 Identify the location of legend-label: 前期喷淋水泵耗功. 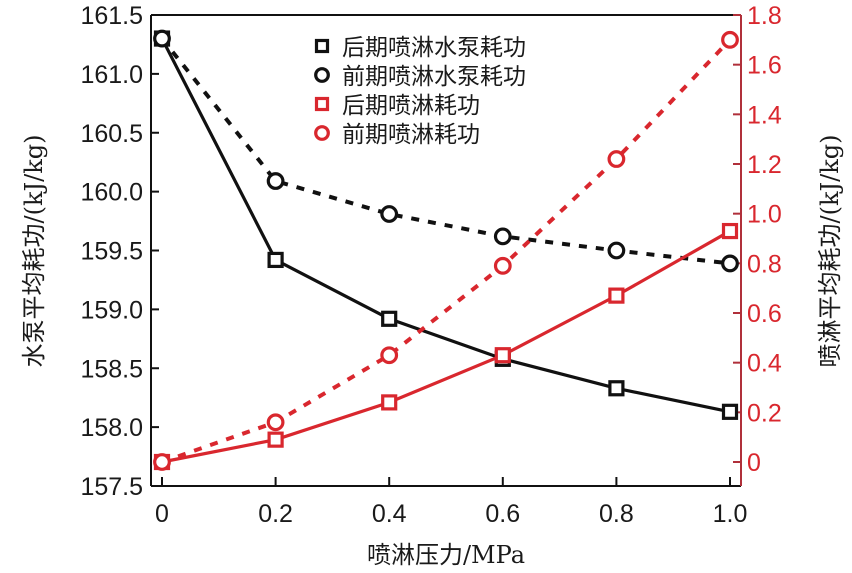
(434, 77).